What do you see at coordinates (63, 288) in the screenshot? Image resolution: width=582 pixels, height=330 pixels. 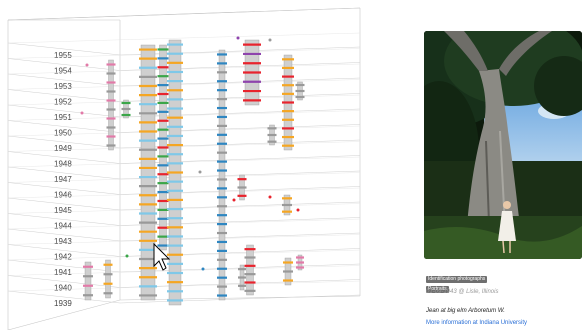 I see `year-label: 1940` at bounding box center [63, 288].